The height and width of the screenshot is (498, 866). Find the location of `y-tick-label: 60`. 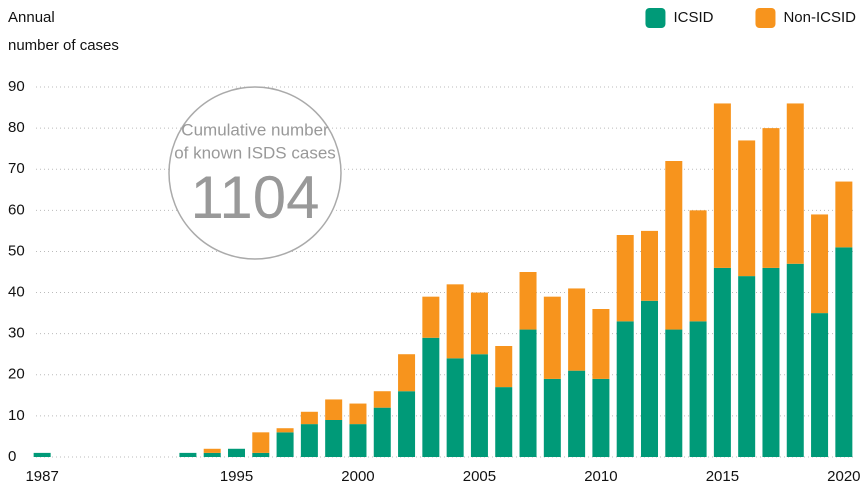

y-tick-label: 60 is located at coordinates (16, 209).